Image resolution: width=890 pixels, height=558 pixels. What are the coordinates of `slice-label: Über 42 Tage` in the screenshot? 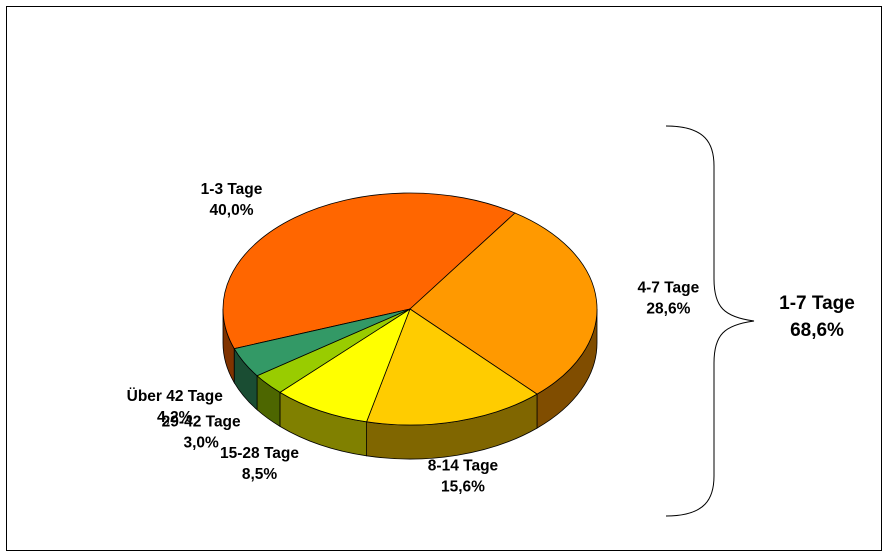 It's located at (175, 396).